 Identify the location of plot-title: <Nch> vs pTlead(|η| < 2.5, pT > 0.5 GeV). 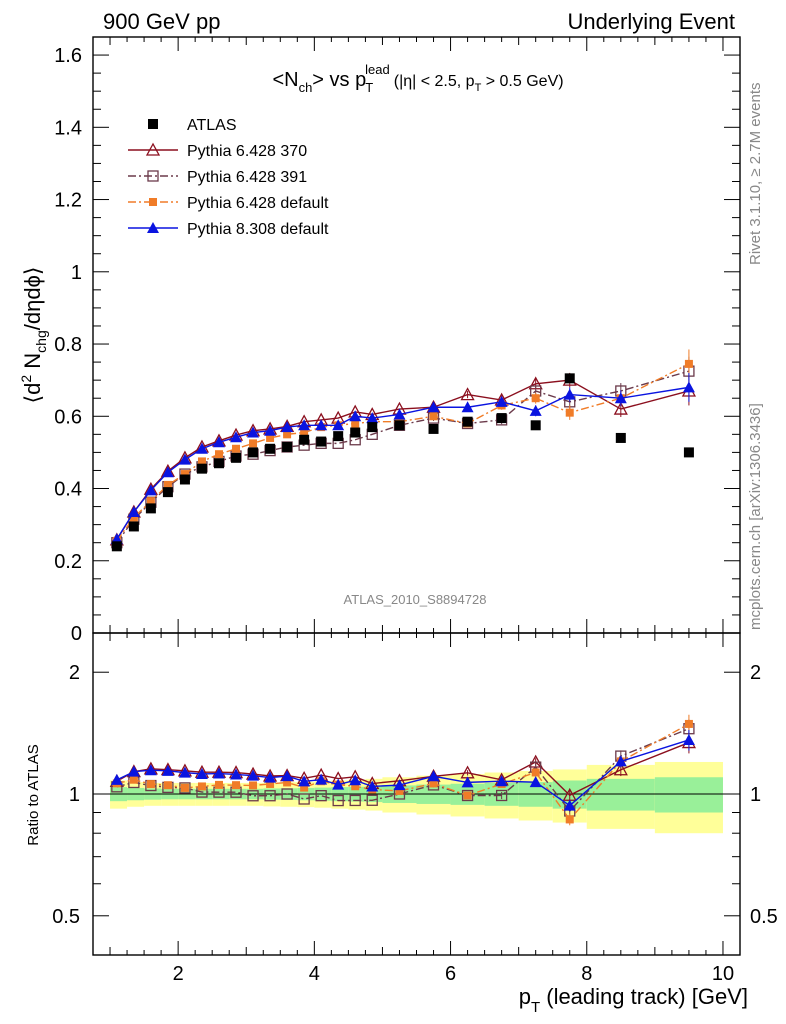
(417, 78).